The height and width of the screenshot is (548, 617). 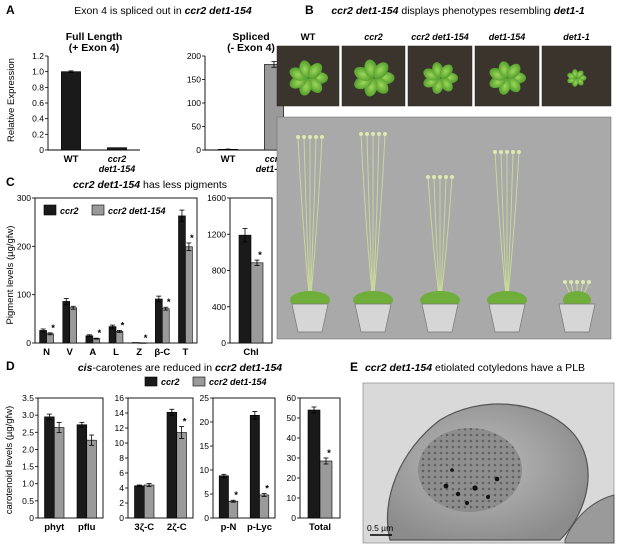 I want to click on y-tick-label: 30, so click(x=292, y=458).